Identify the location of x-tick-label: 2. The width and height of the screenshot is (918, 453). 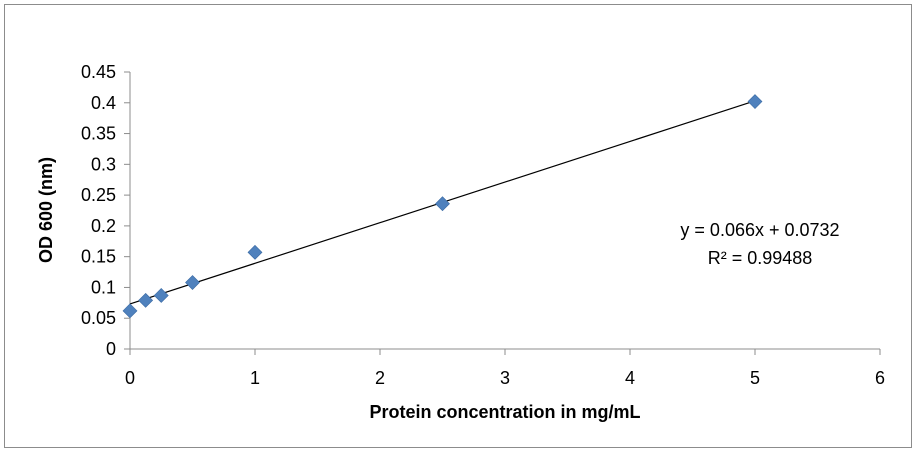
(380, 378).